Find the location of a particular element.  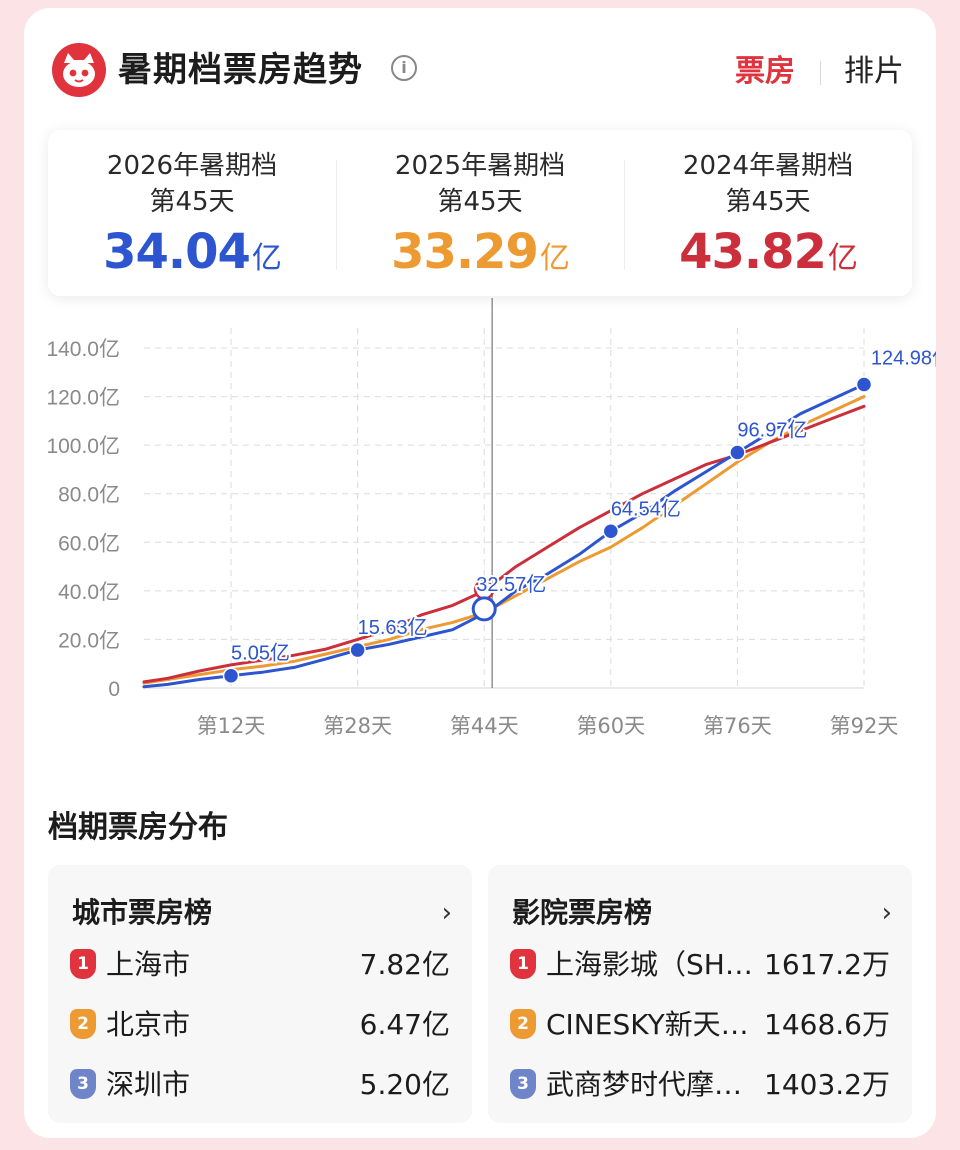

stat-2026: 2026年暑期档 第45天 34.04亿 is located at coordinates (192, 213).